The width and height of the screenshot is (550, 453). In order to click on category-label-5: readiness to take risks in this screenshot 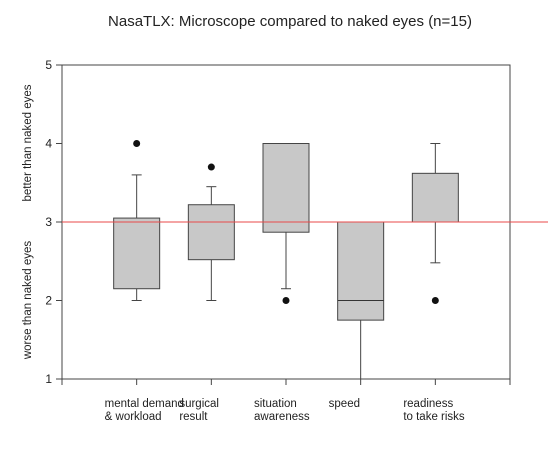, I will do `click(434, 410)`.